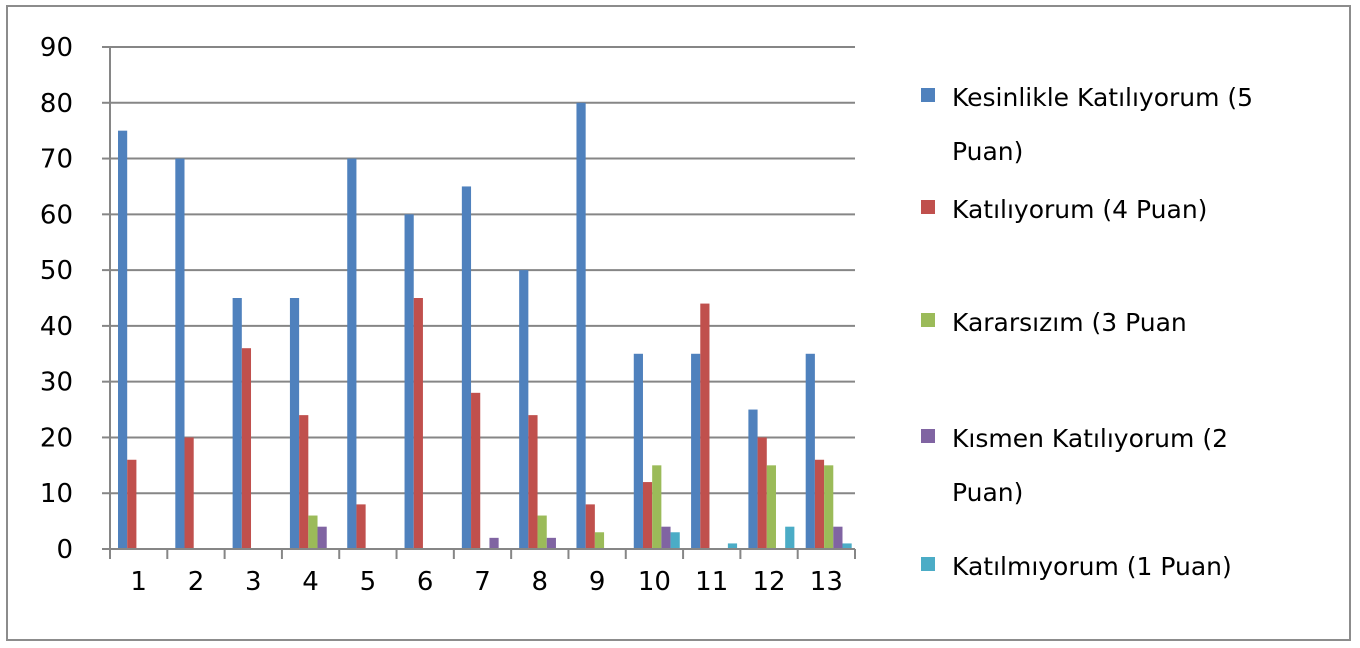  Describe the element at coordinates (56, 494) in the screenshot. I see `y-tick-label: 10` at that location.